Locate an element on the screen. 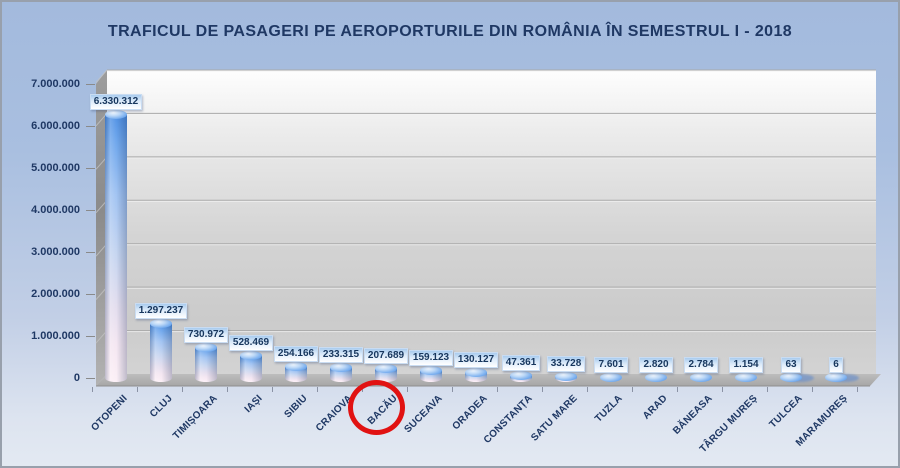 The width and height of the screenshot is (900, 468). bar-cap-bacau is located at coordinates (386, 369).